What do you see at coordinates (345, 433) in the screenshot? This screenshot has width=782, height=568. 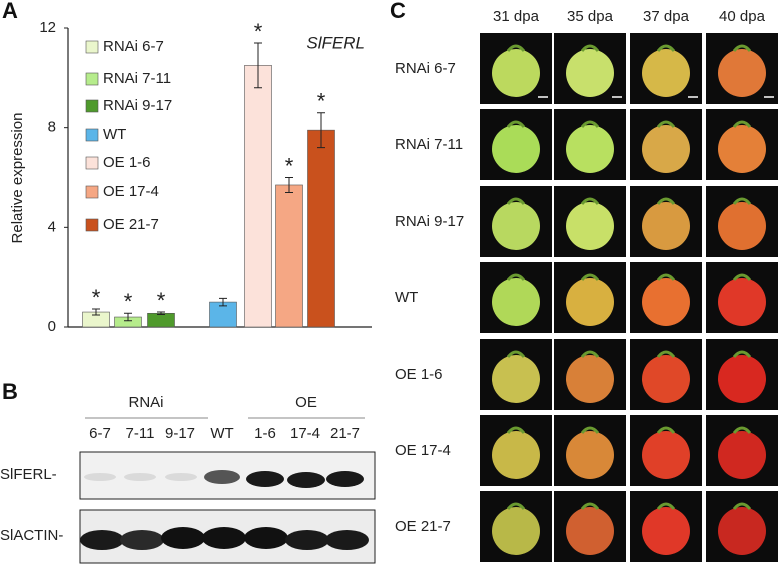 I see `lane-label: 21-7` at bounding box center [345, 433].